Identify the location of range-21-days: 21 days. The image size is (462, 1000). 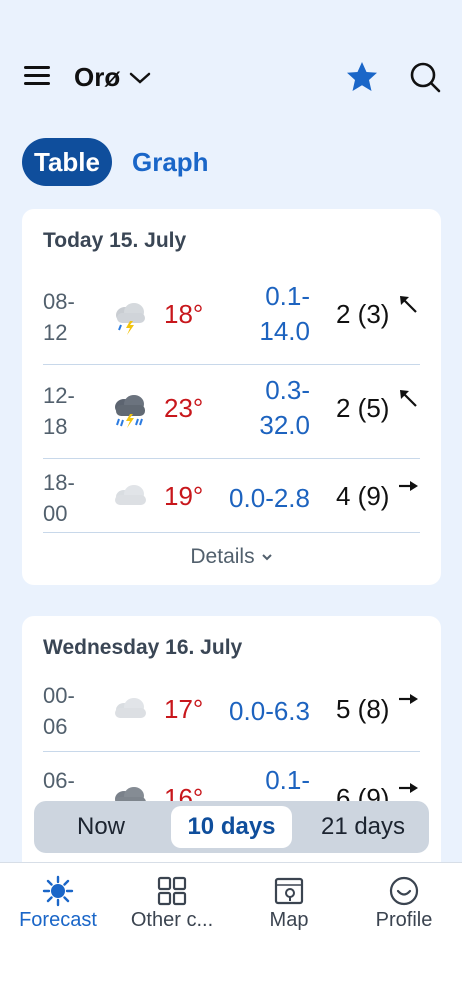
(363, 826).